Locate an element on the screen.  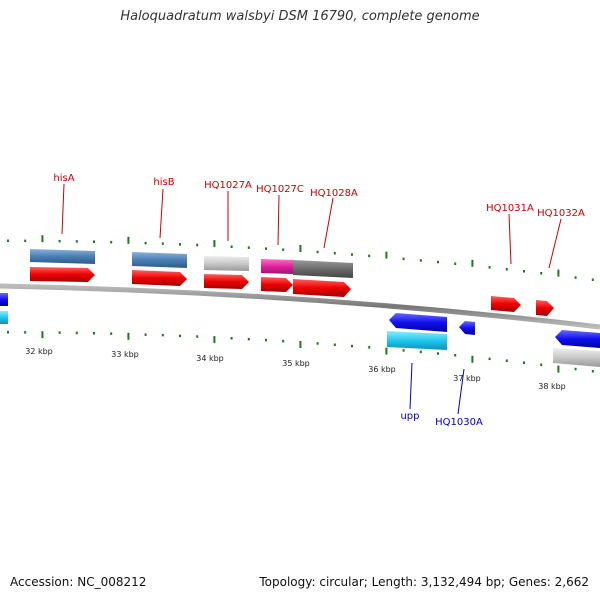
cds-bar-HQ1027A is located at coordinates (226, 263).